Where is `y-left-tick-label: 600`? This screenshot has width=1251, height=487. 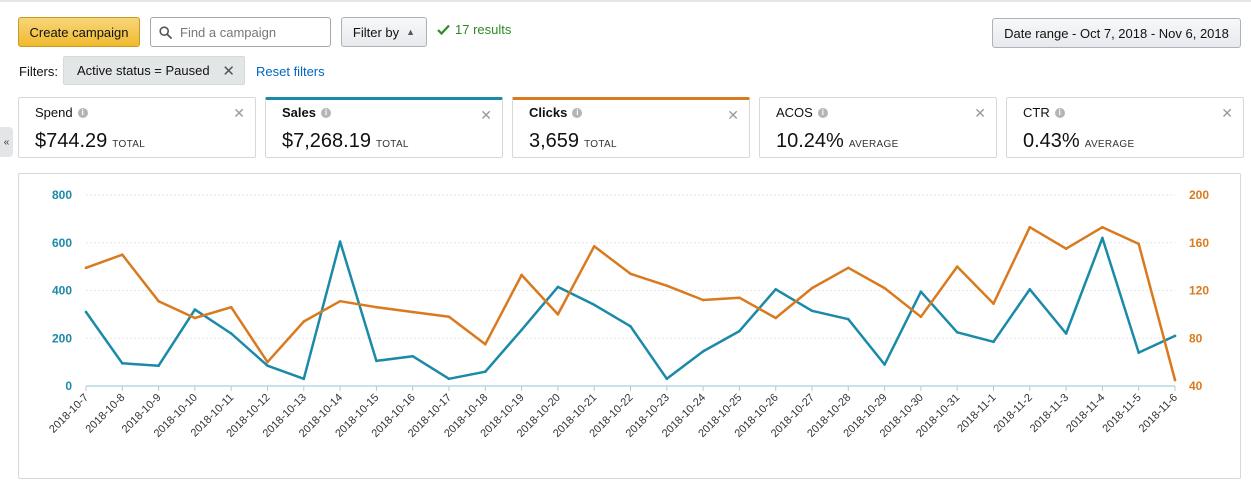
y-left-tick-label: 600 is located at coordinates (62, 243).